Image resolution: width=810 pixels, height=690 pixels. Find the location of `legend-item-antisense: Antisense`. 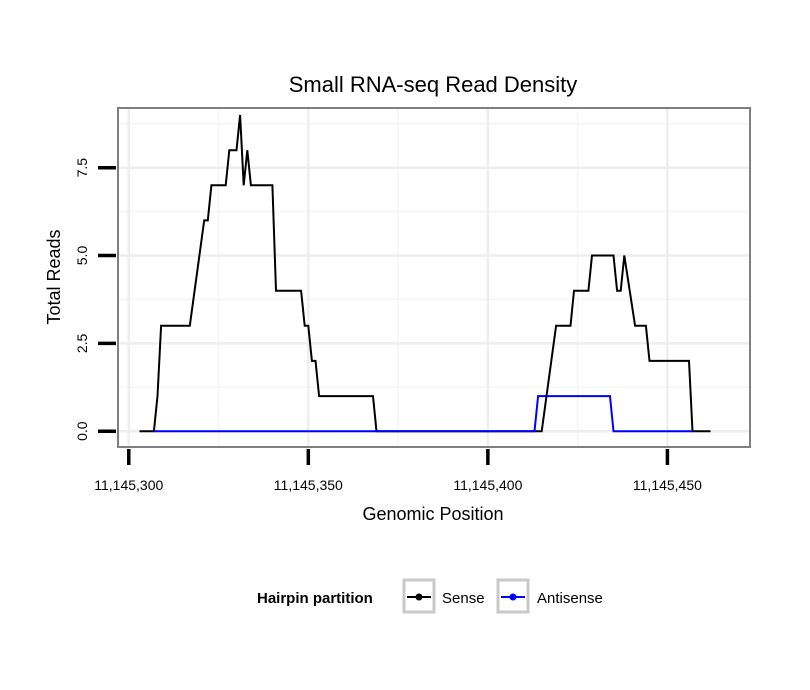

legend-item-antisense: Antisense is located at coordinates (549, 596).